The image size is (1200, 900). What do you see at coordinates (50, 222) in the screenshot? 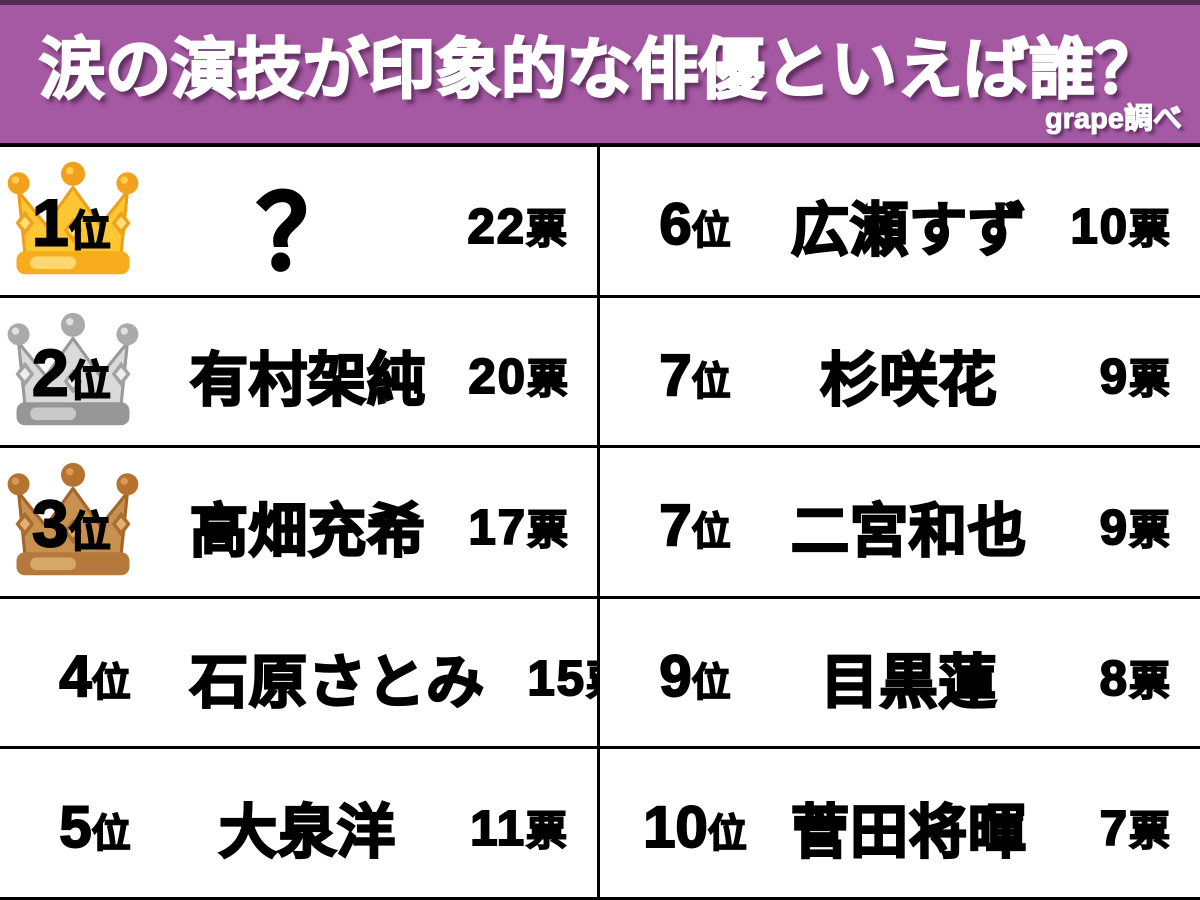
I see `rank-number: 1` at bounding box center [50, 222].